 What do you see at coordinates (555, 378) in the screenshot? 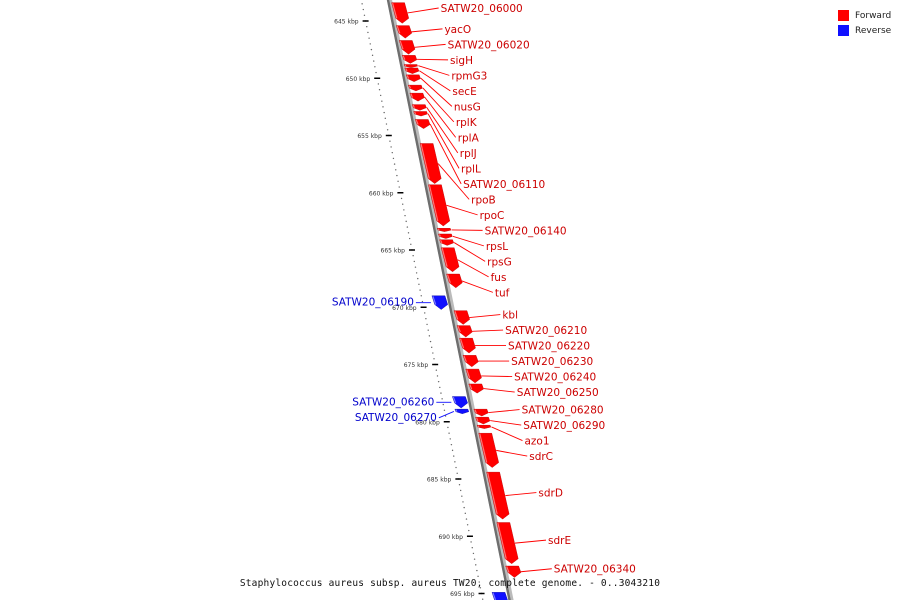
I see `gene-label: SATW20_06240` at bounding box center [555, 378].